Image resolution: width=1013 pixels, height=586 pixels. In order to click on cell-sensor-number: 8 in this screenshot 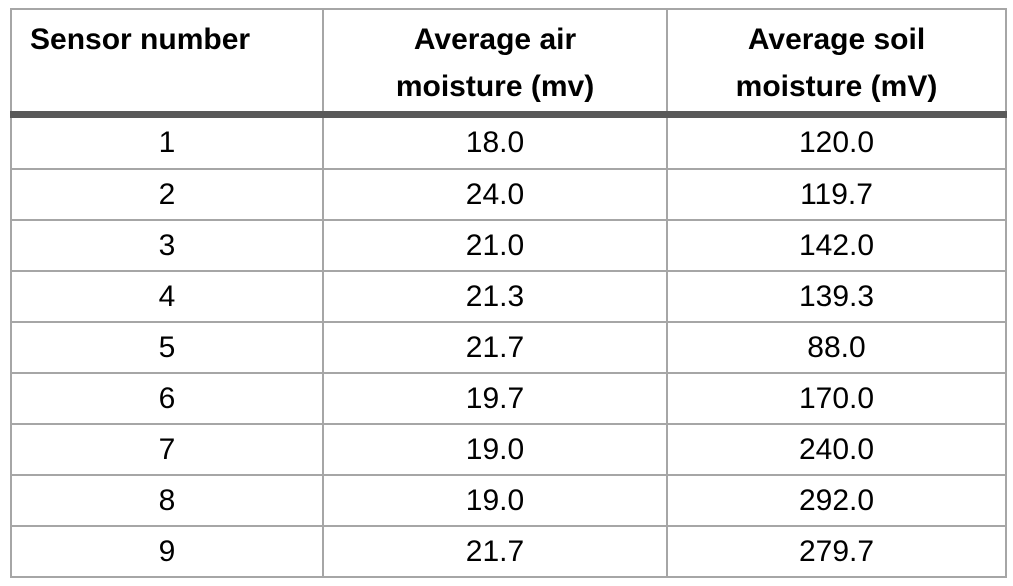, I will do `click(167, 500)`.